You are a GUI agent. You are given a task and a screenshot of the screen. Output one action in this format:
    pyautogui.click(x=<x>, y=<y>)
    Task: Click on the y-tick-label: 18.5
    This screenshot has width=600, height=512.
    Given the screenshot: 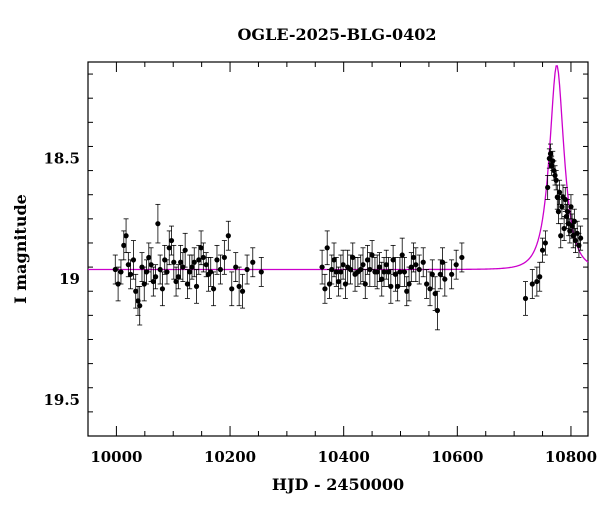 What is the action you would take?
    pyautogui.click(x=61, y=159)
    